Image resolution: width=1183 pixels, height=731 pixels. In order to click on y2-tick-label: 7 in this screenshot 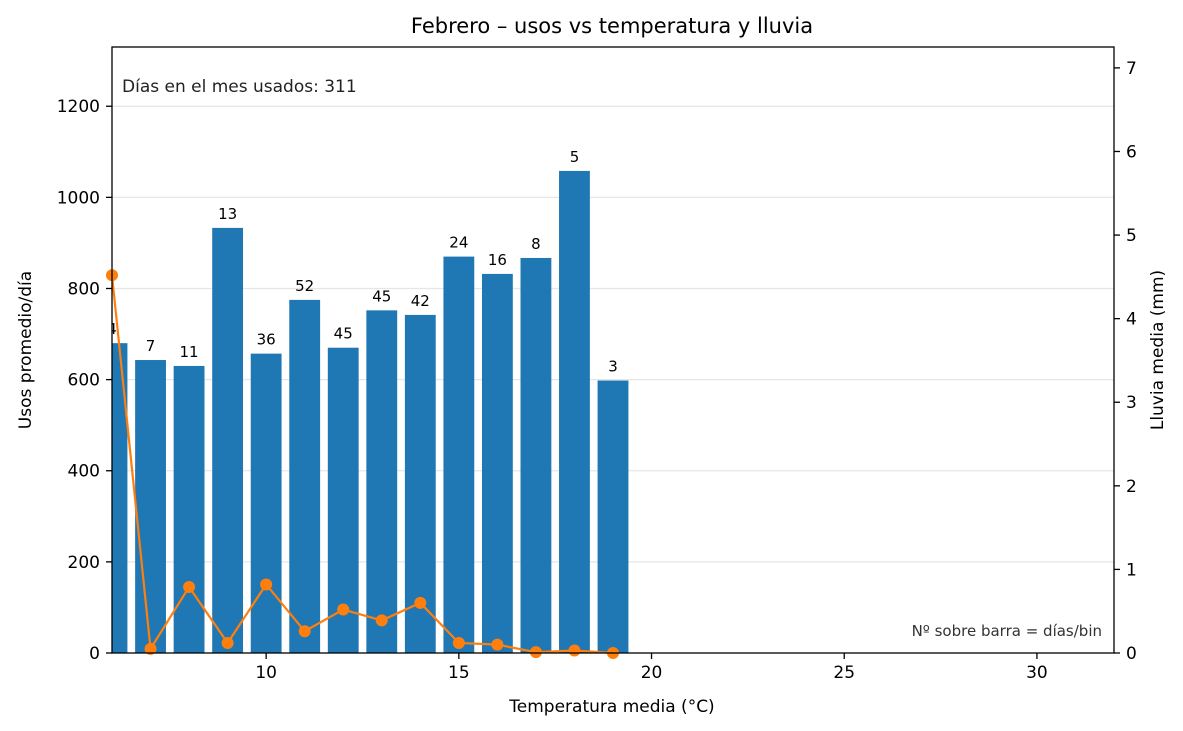, I will do `click(1131, 69)`.